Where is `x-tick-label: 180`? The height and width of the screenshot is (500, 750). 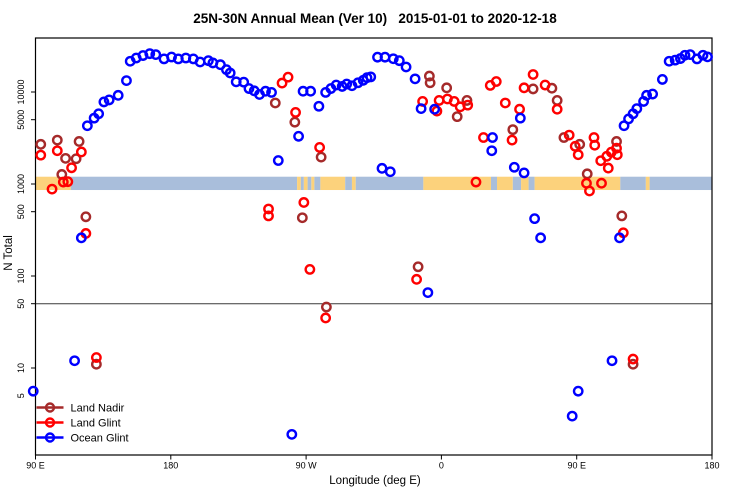 x-tick-label: 180 is located at coordinates (170, 466).